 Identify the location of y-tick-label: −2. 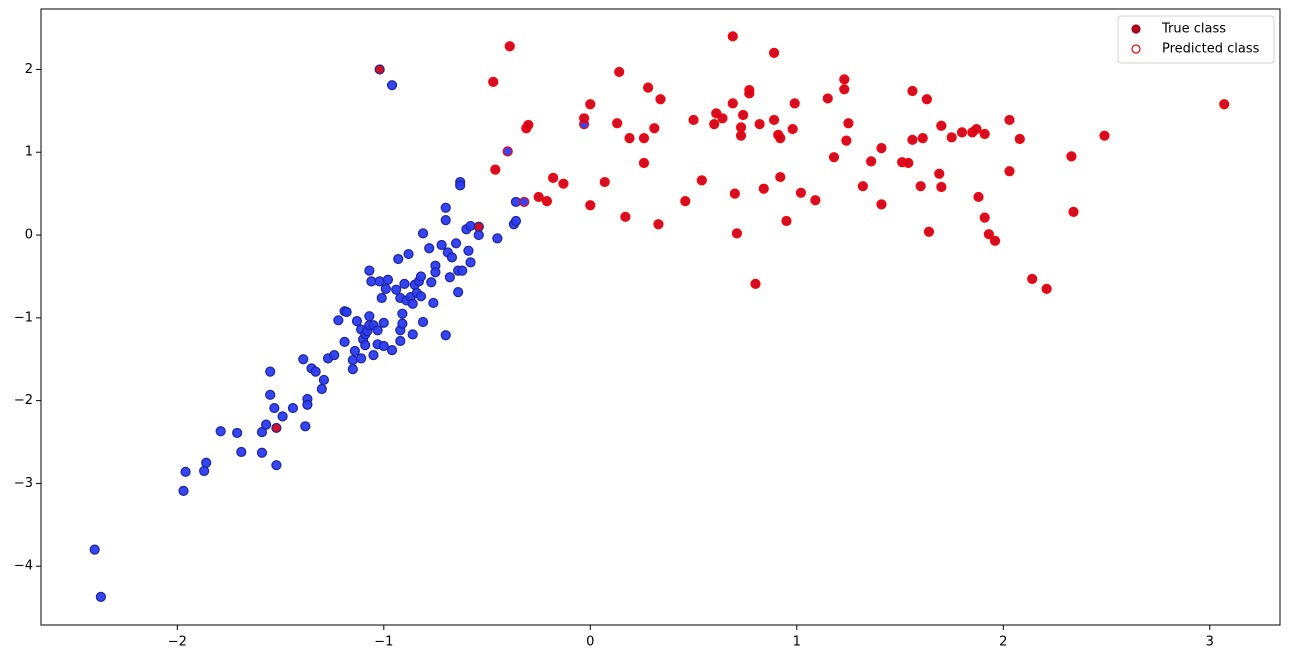
(23, 400).